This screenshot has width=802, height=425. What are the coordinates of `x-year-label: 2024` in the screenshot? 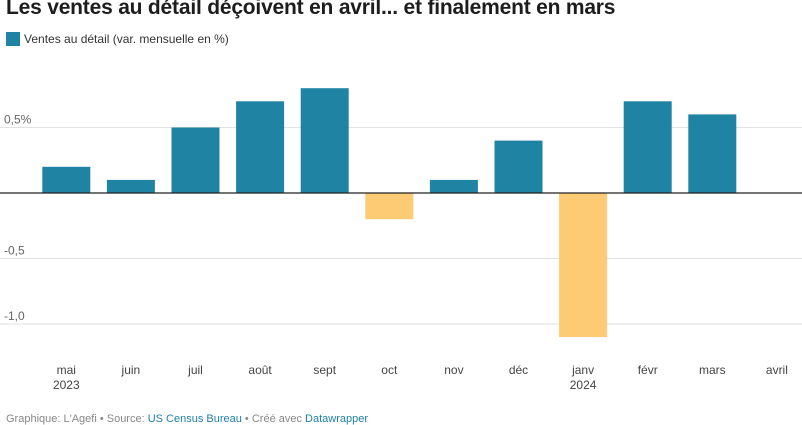 It's located at (583, 385).